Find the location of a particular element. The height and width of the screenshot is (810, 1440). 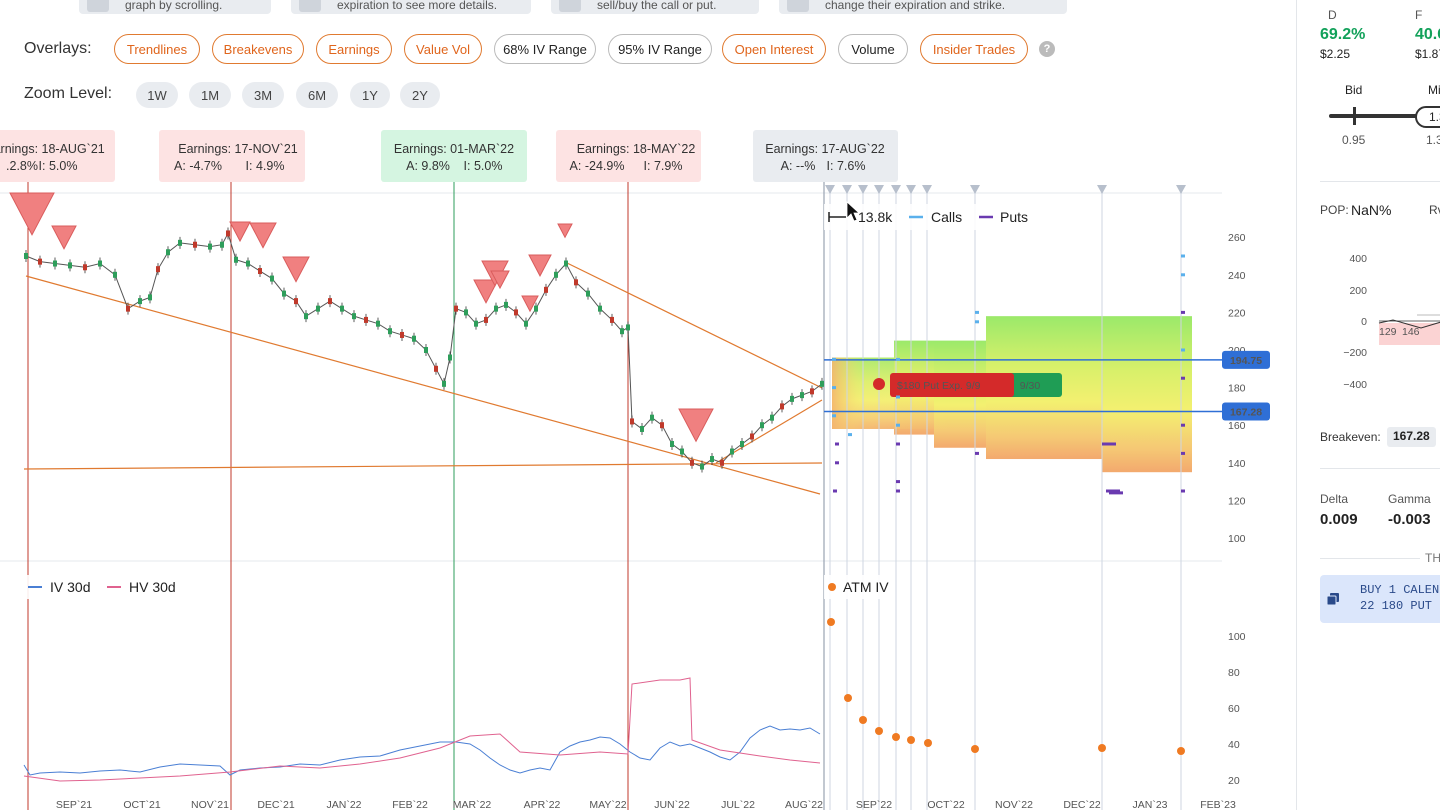

order-summary-card is located at coordinates (1380, 599).